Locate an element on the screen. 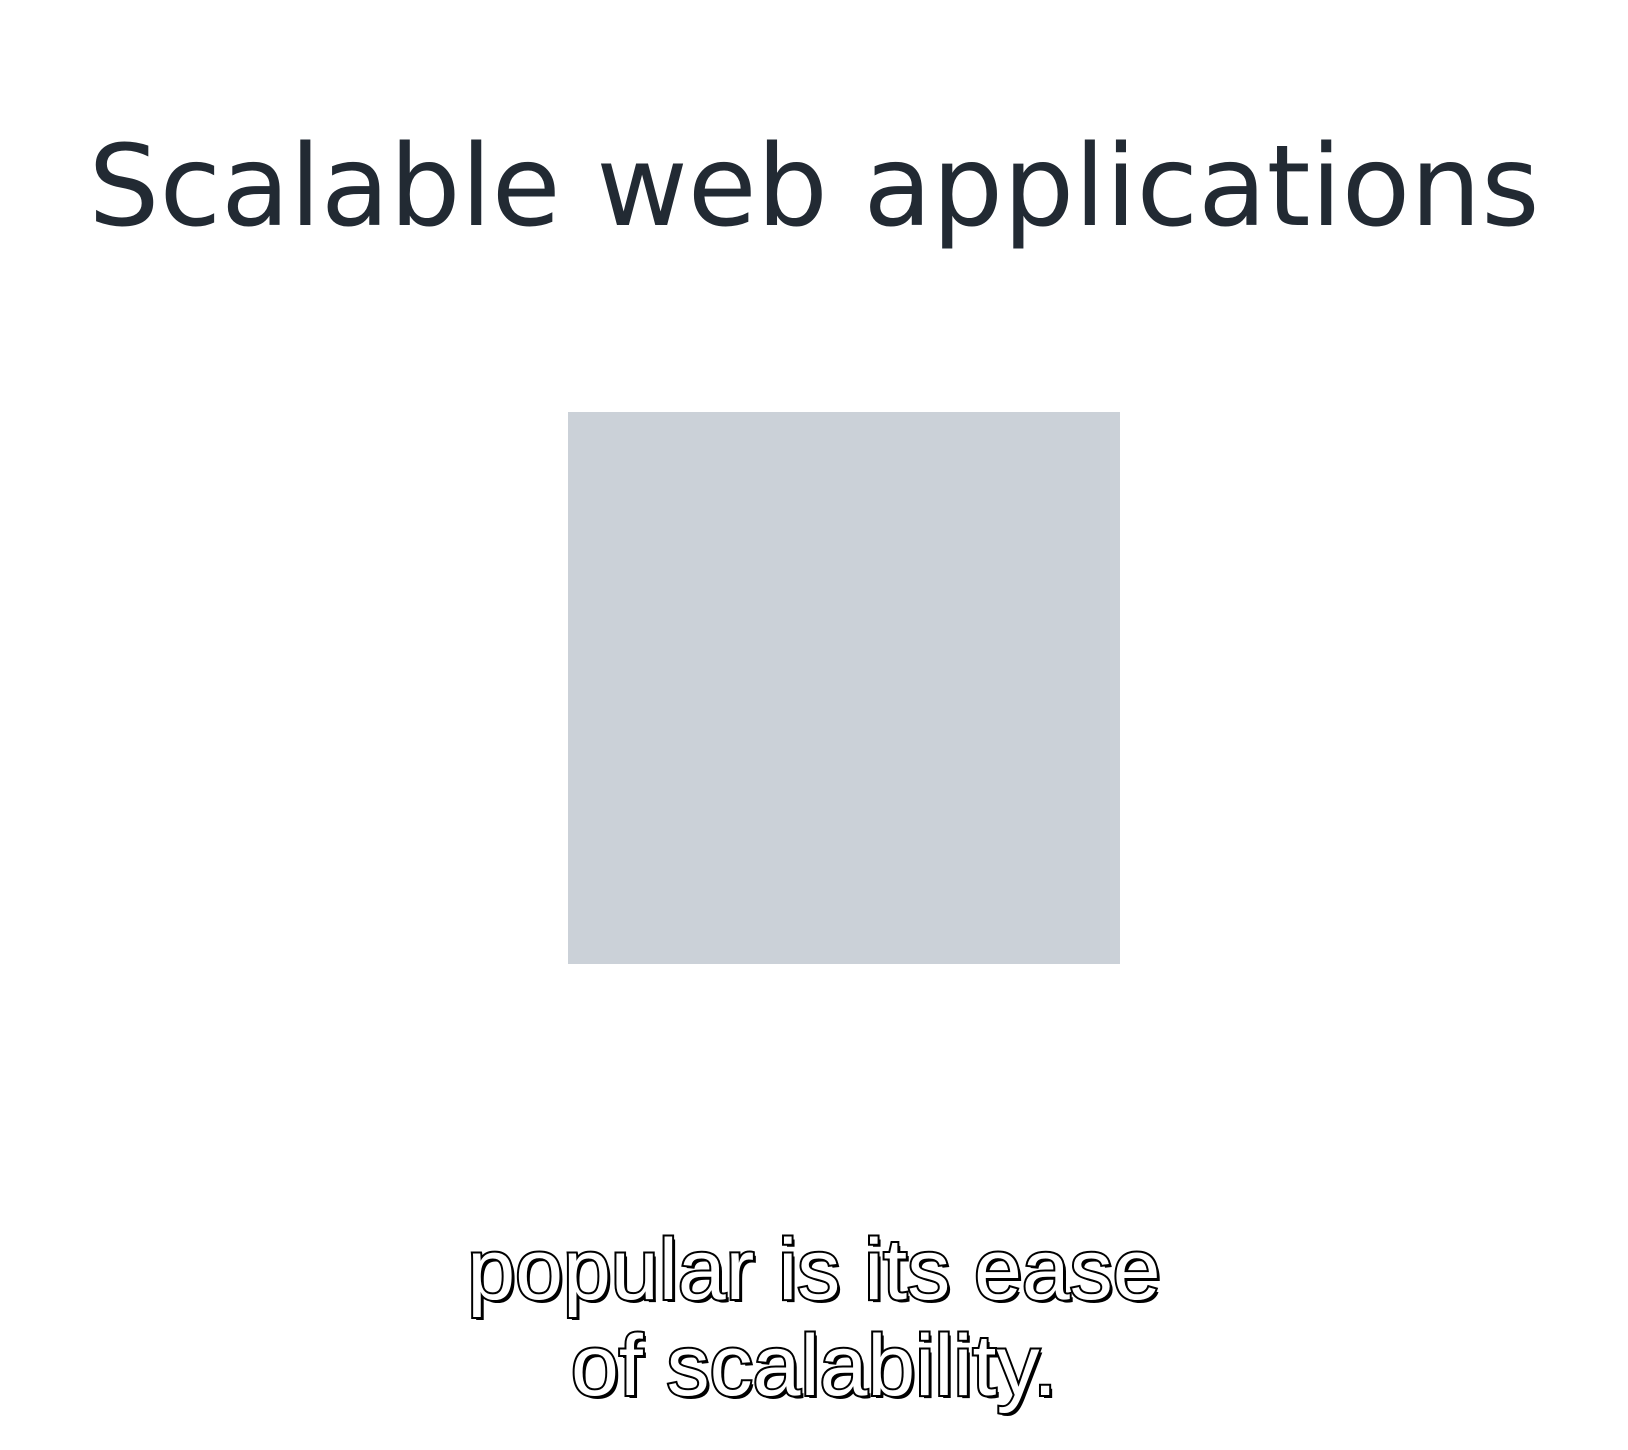 The width and height of the screenshot is (1628, 1450). image-placeholder is located at coordinates (844, 688).